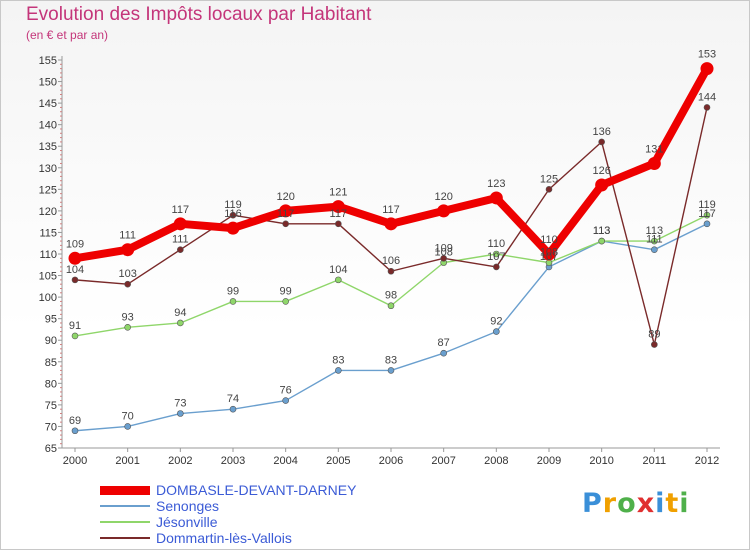 The width and height of the screenshot is (750, 550). I want to click on data-label: 120, so click(443, 197).